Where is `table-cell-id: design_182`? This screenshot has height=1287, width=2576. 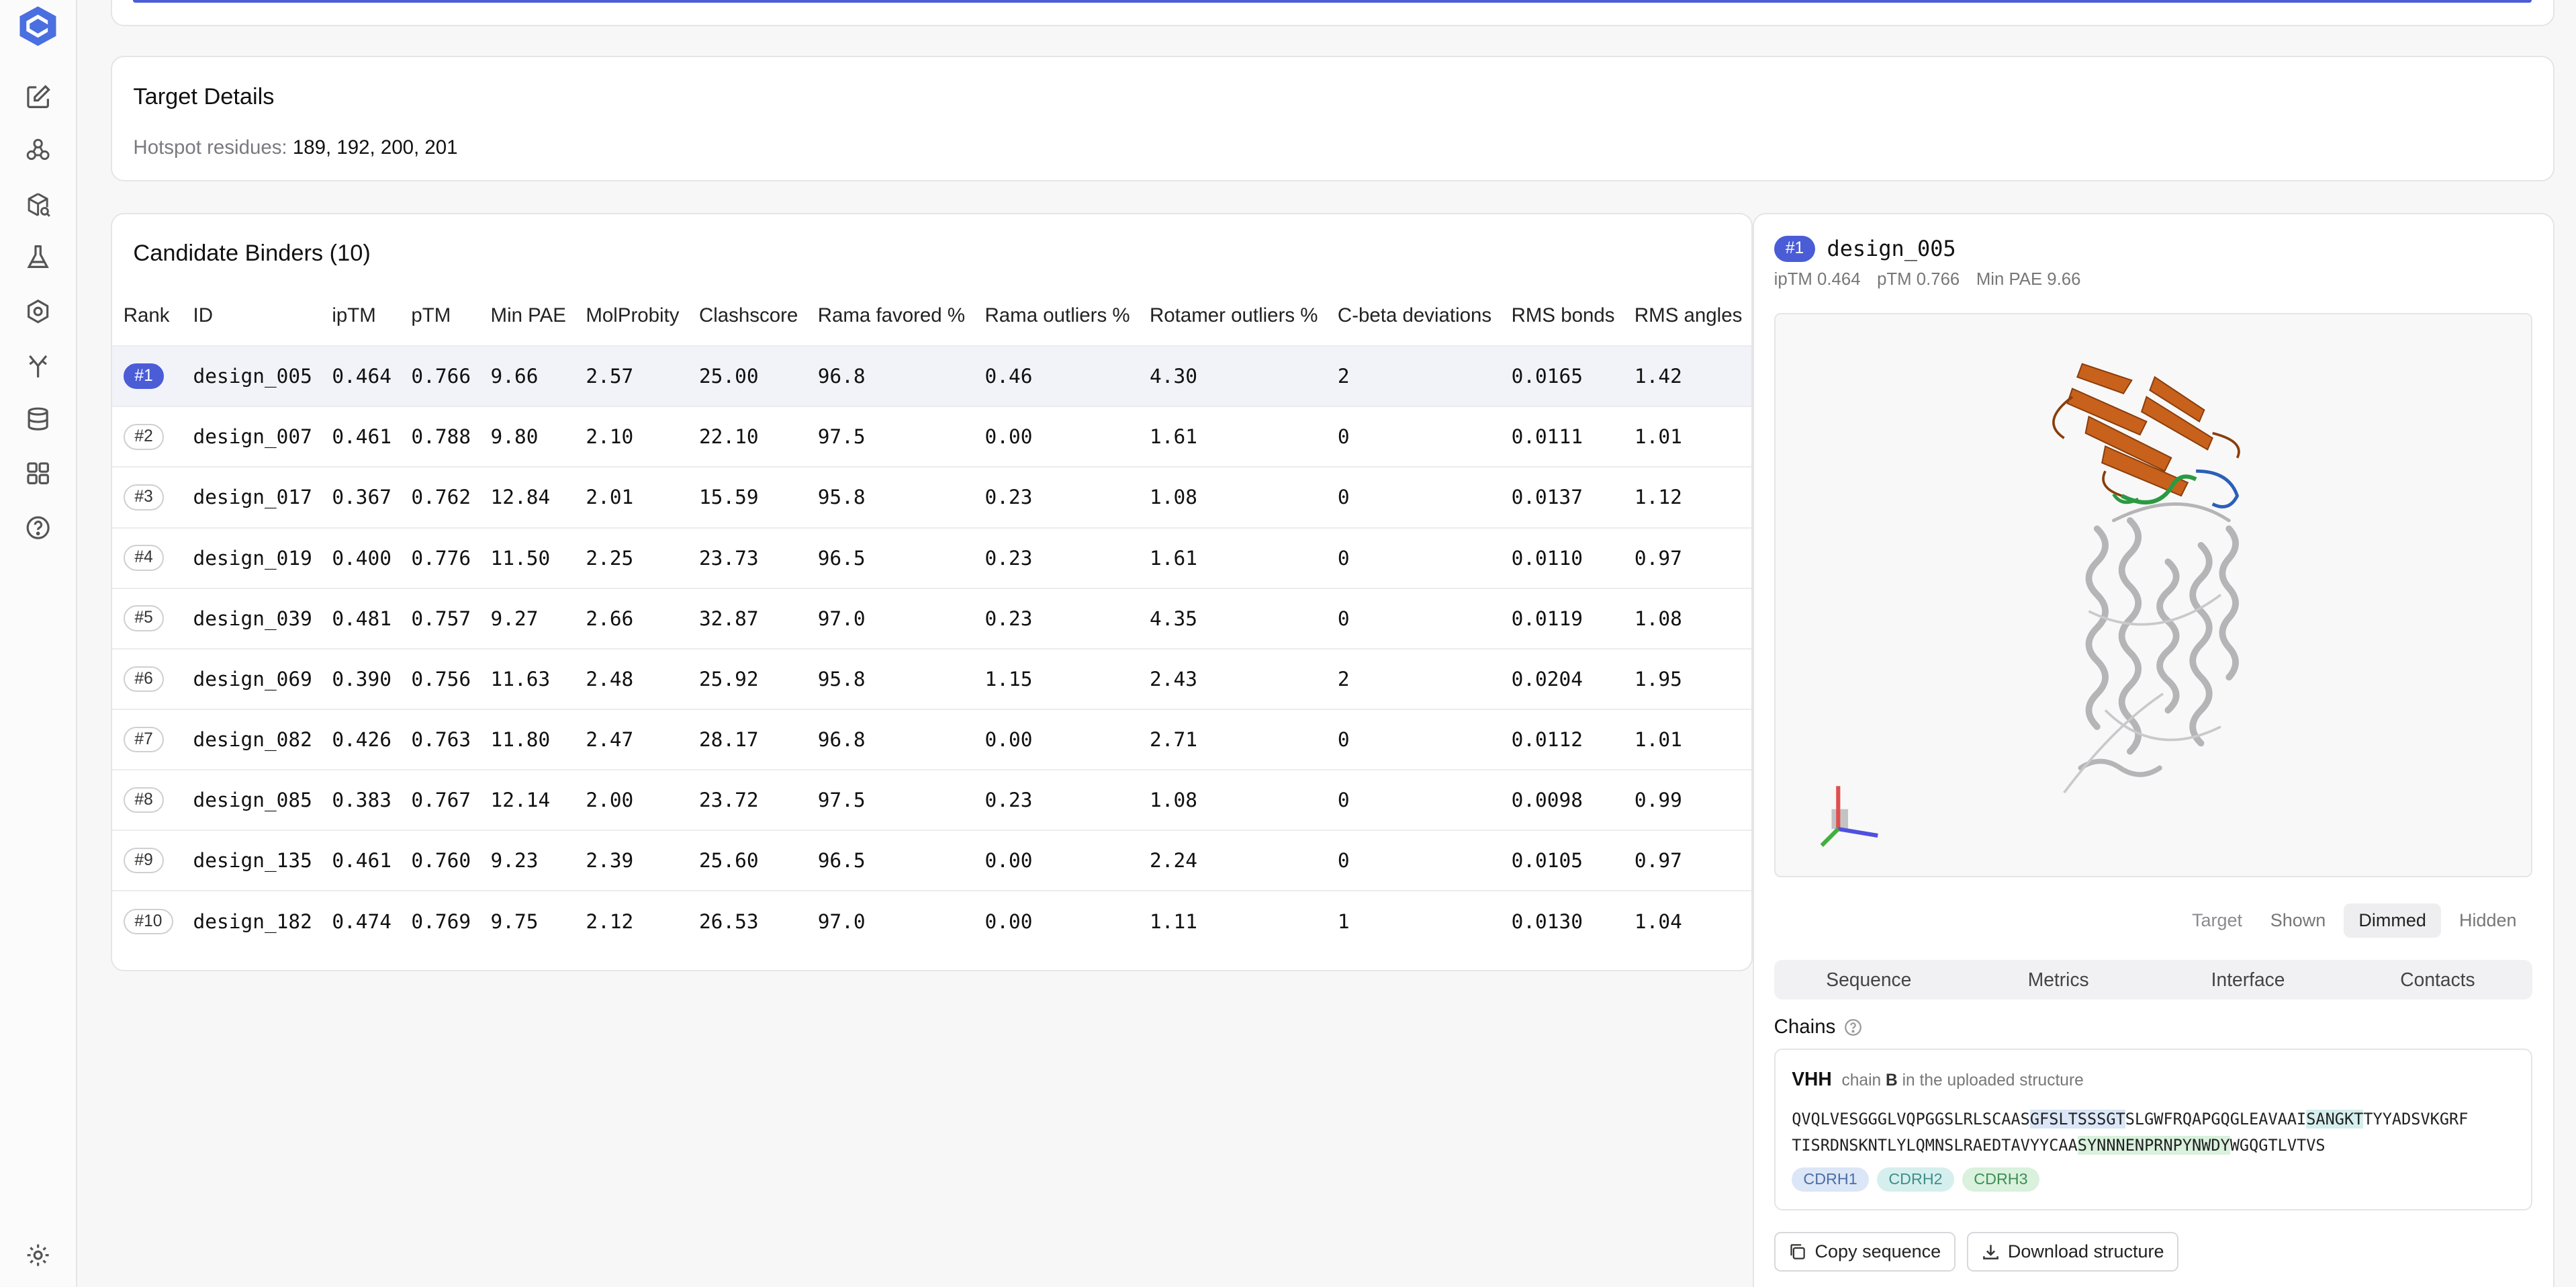 table-cell-id: design_182 is located at coordinates (252, 921).